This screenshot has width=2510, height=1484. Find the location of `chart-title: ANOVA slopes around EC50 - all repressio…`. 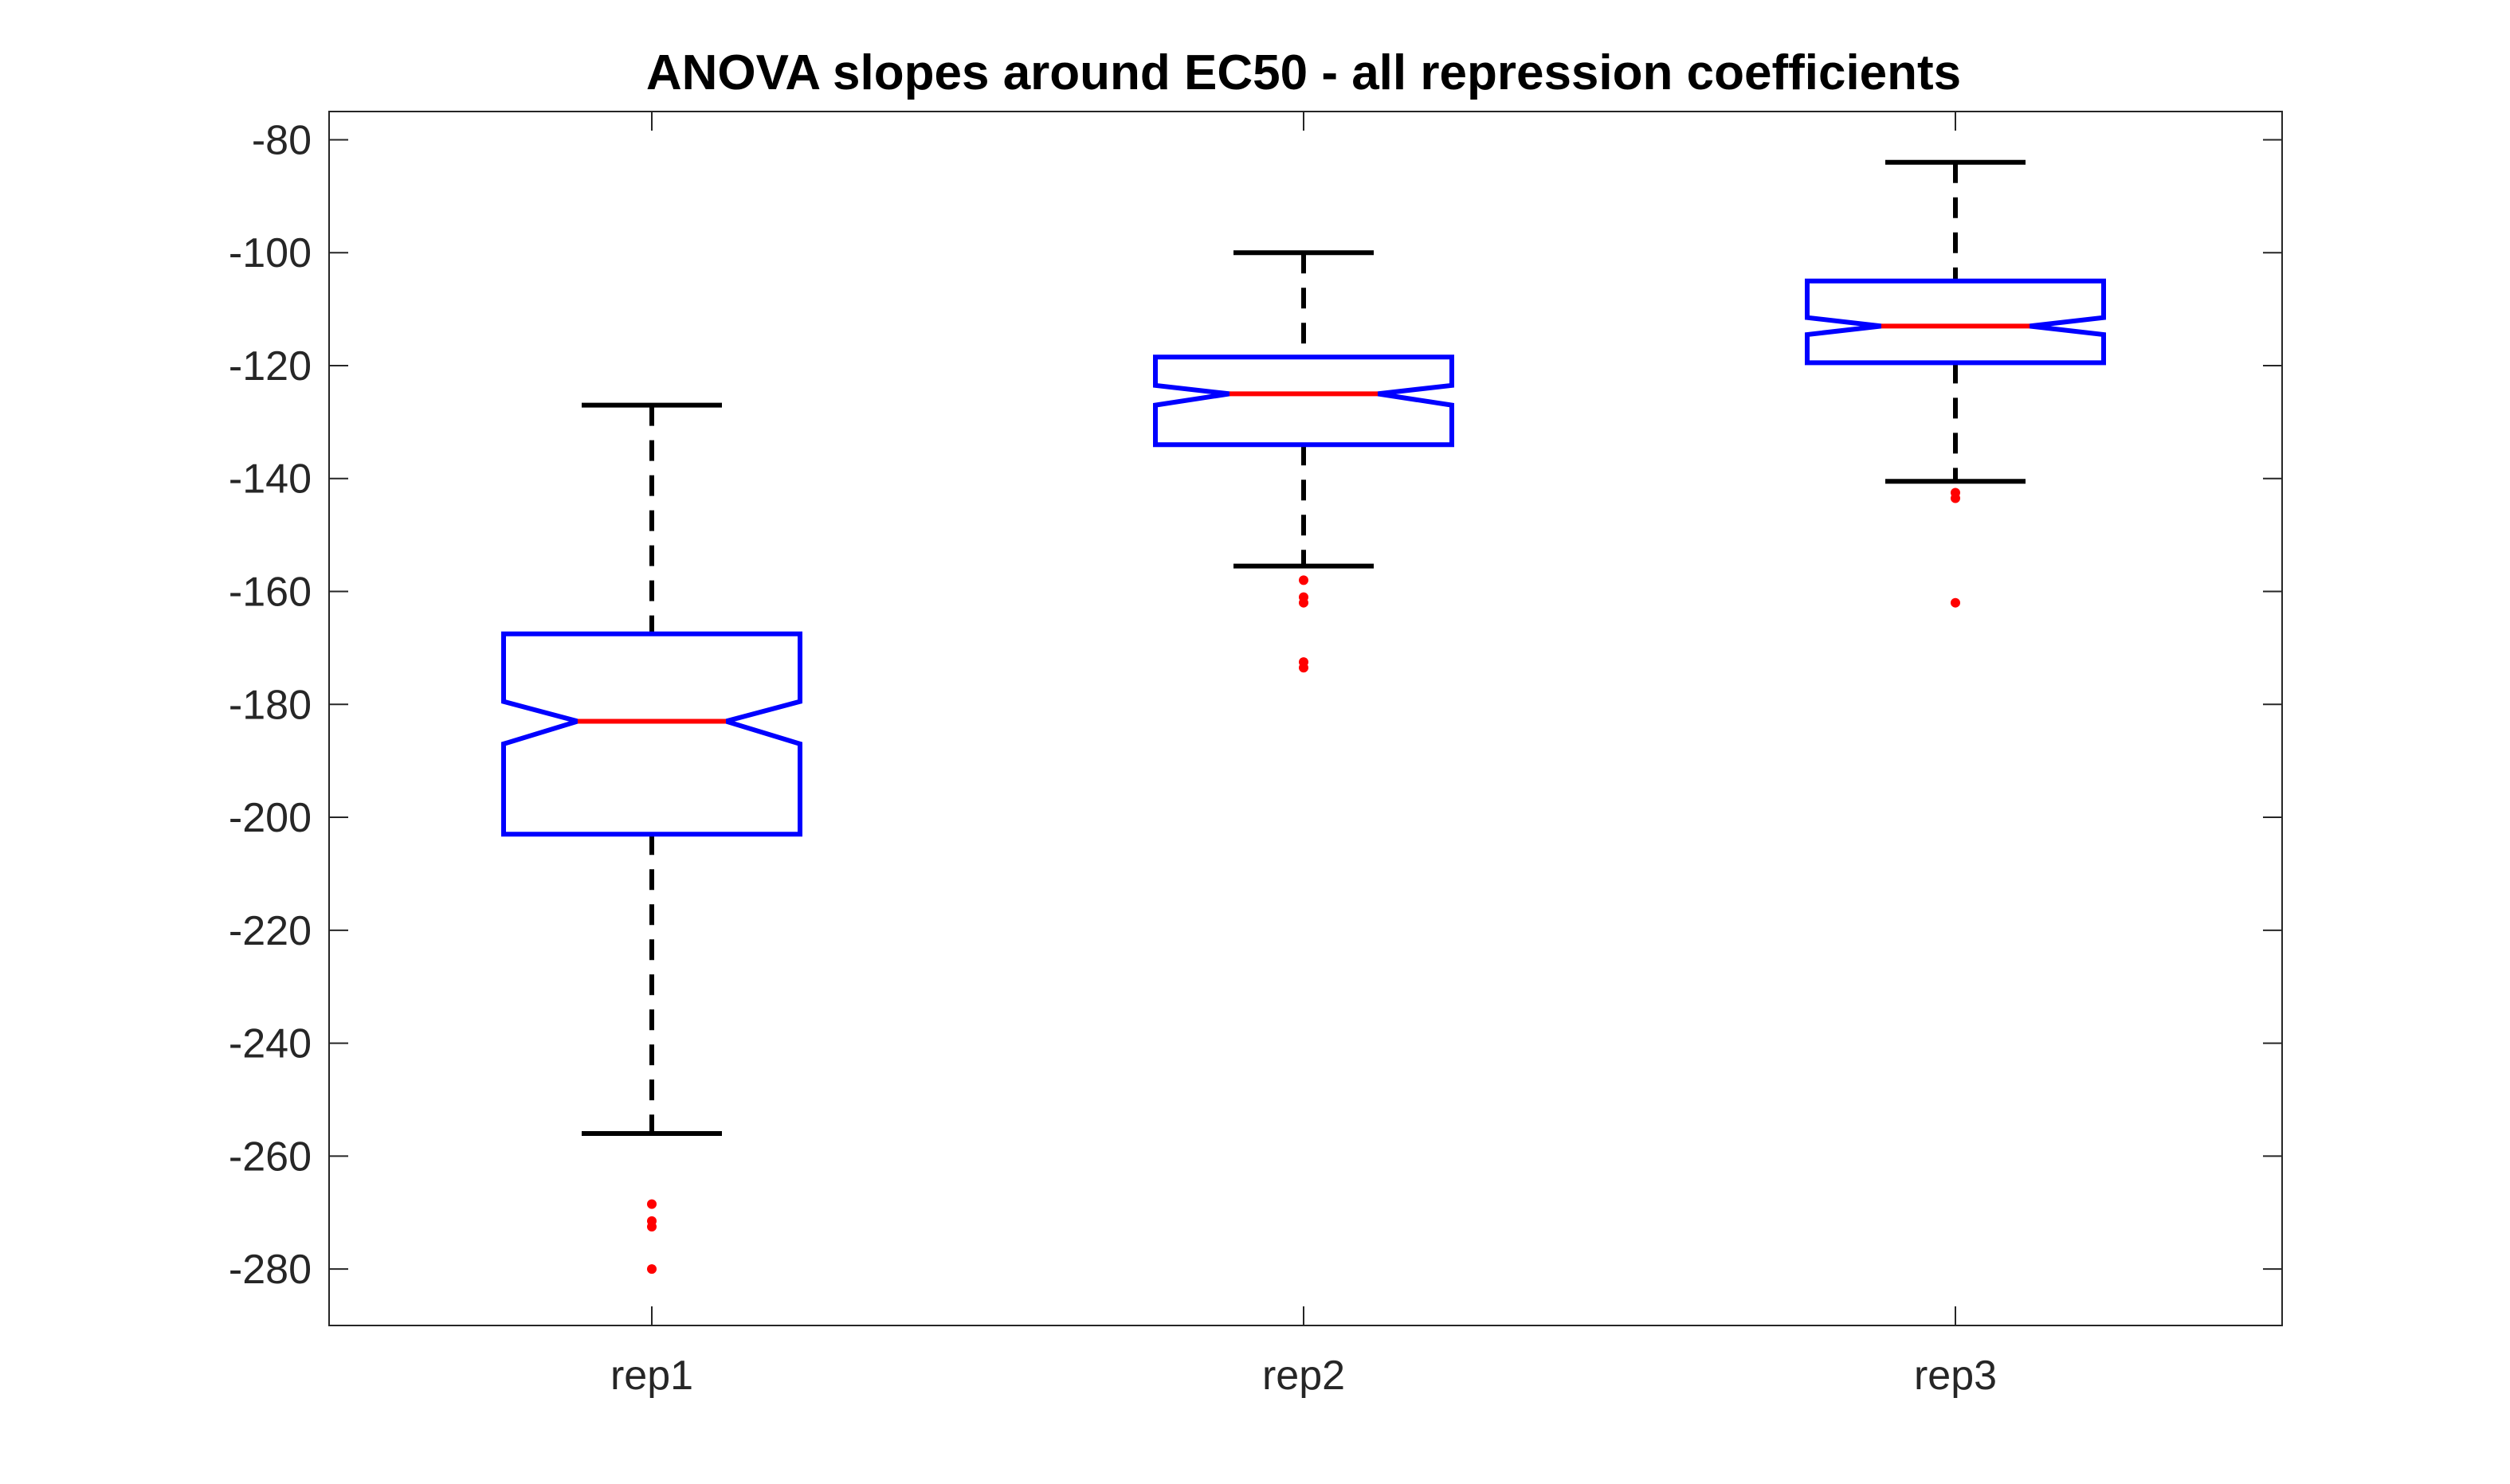

chart-title: ANOVA slopes around EC50 - all repressio… is located at coordinates (1303, 72).